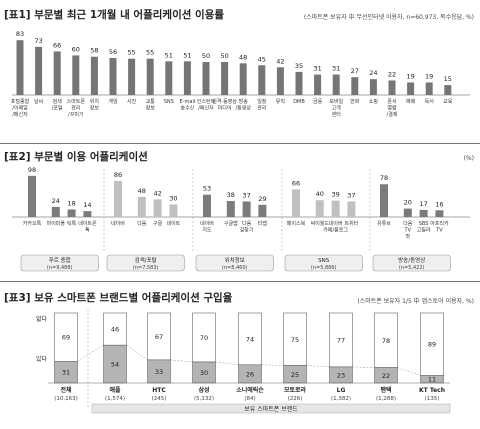 The image size is (480, 429). What do you see at coordinates (235, 268) in the screenshot?
I see `chart2-group-n: (n=8,460)` at bounding box center [235, 268].